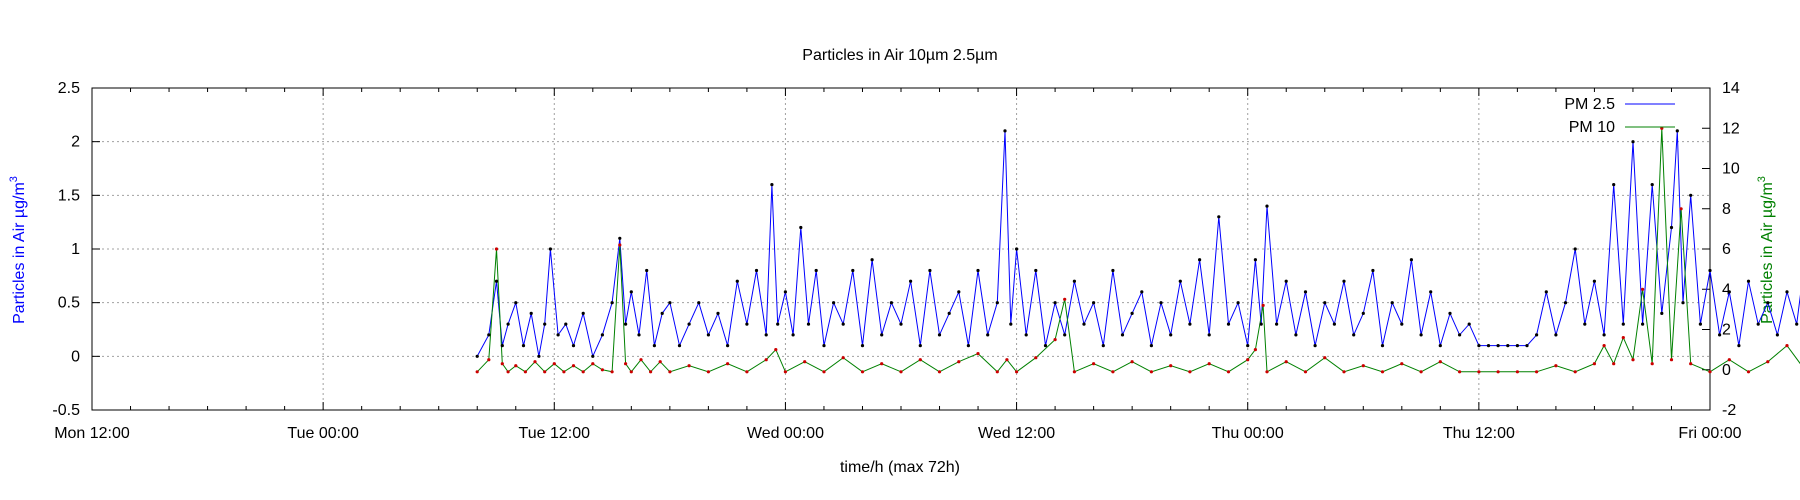 The image size is (1800, 500). I want to click on x-tick-label: Wed 00:00, so click(785, 433).